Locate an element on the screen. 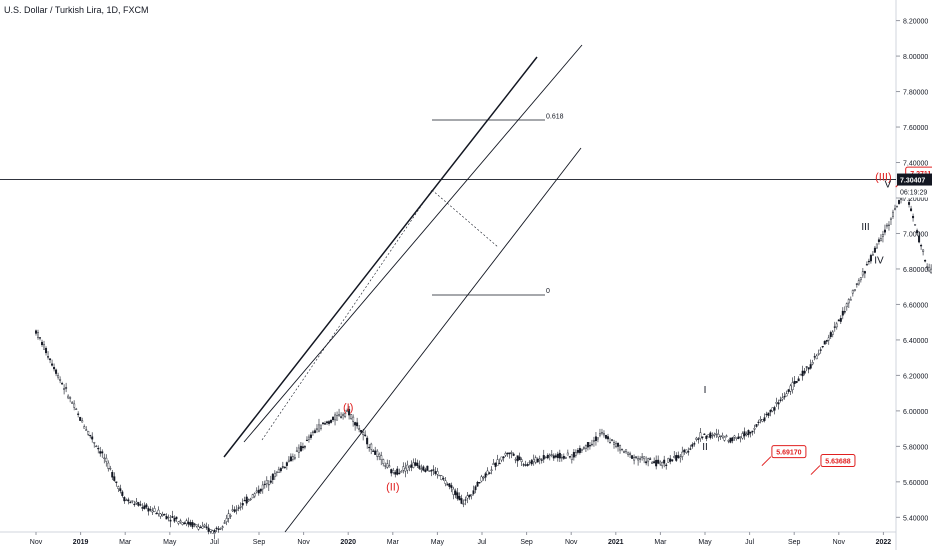 The height and width of the screenshot is (555, 932). price-callout-label: 5.69170 is located at coordinates (788, 453).